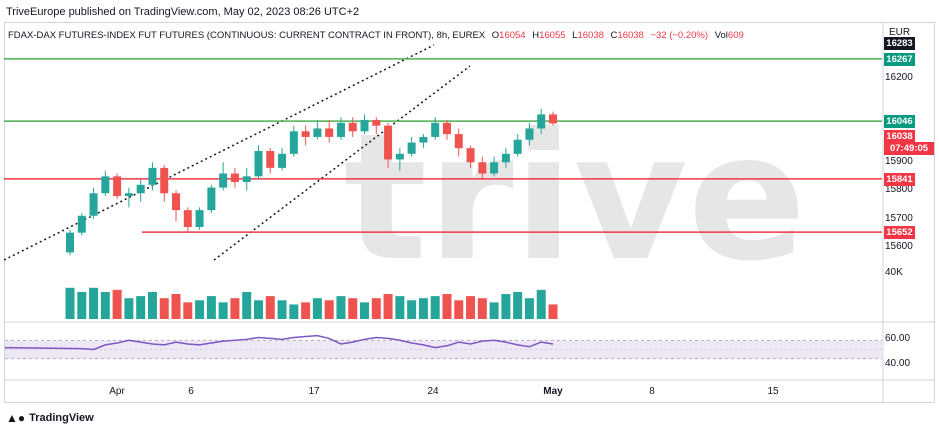  What do you see at coordinates (900, 32) in the screenshot?
I see `currency-label: EUR` at bounding box center [900, 32].